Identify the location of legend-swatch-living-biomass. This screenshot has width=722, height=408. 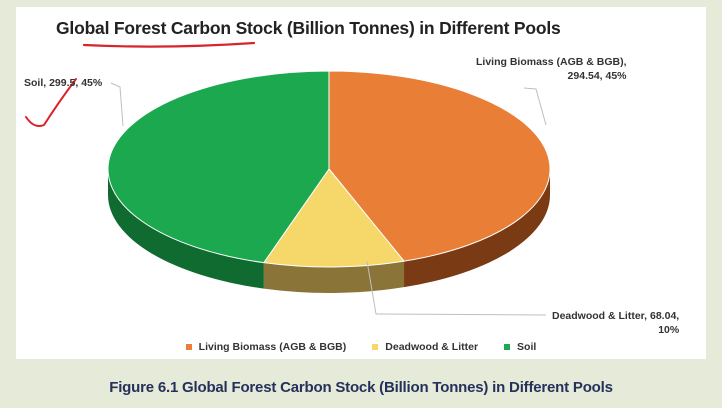
(188, 347).